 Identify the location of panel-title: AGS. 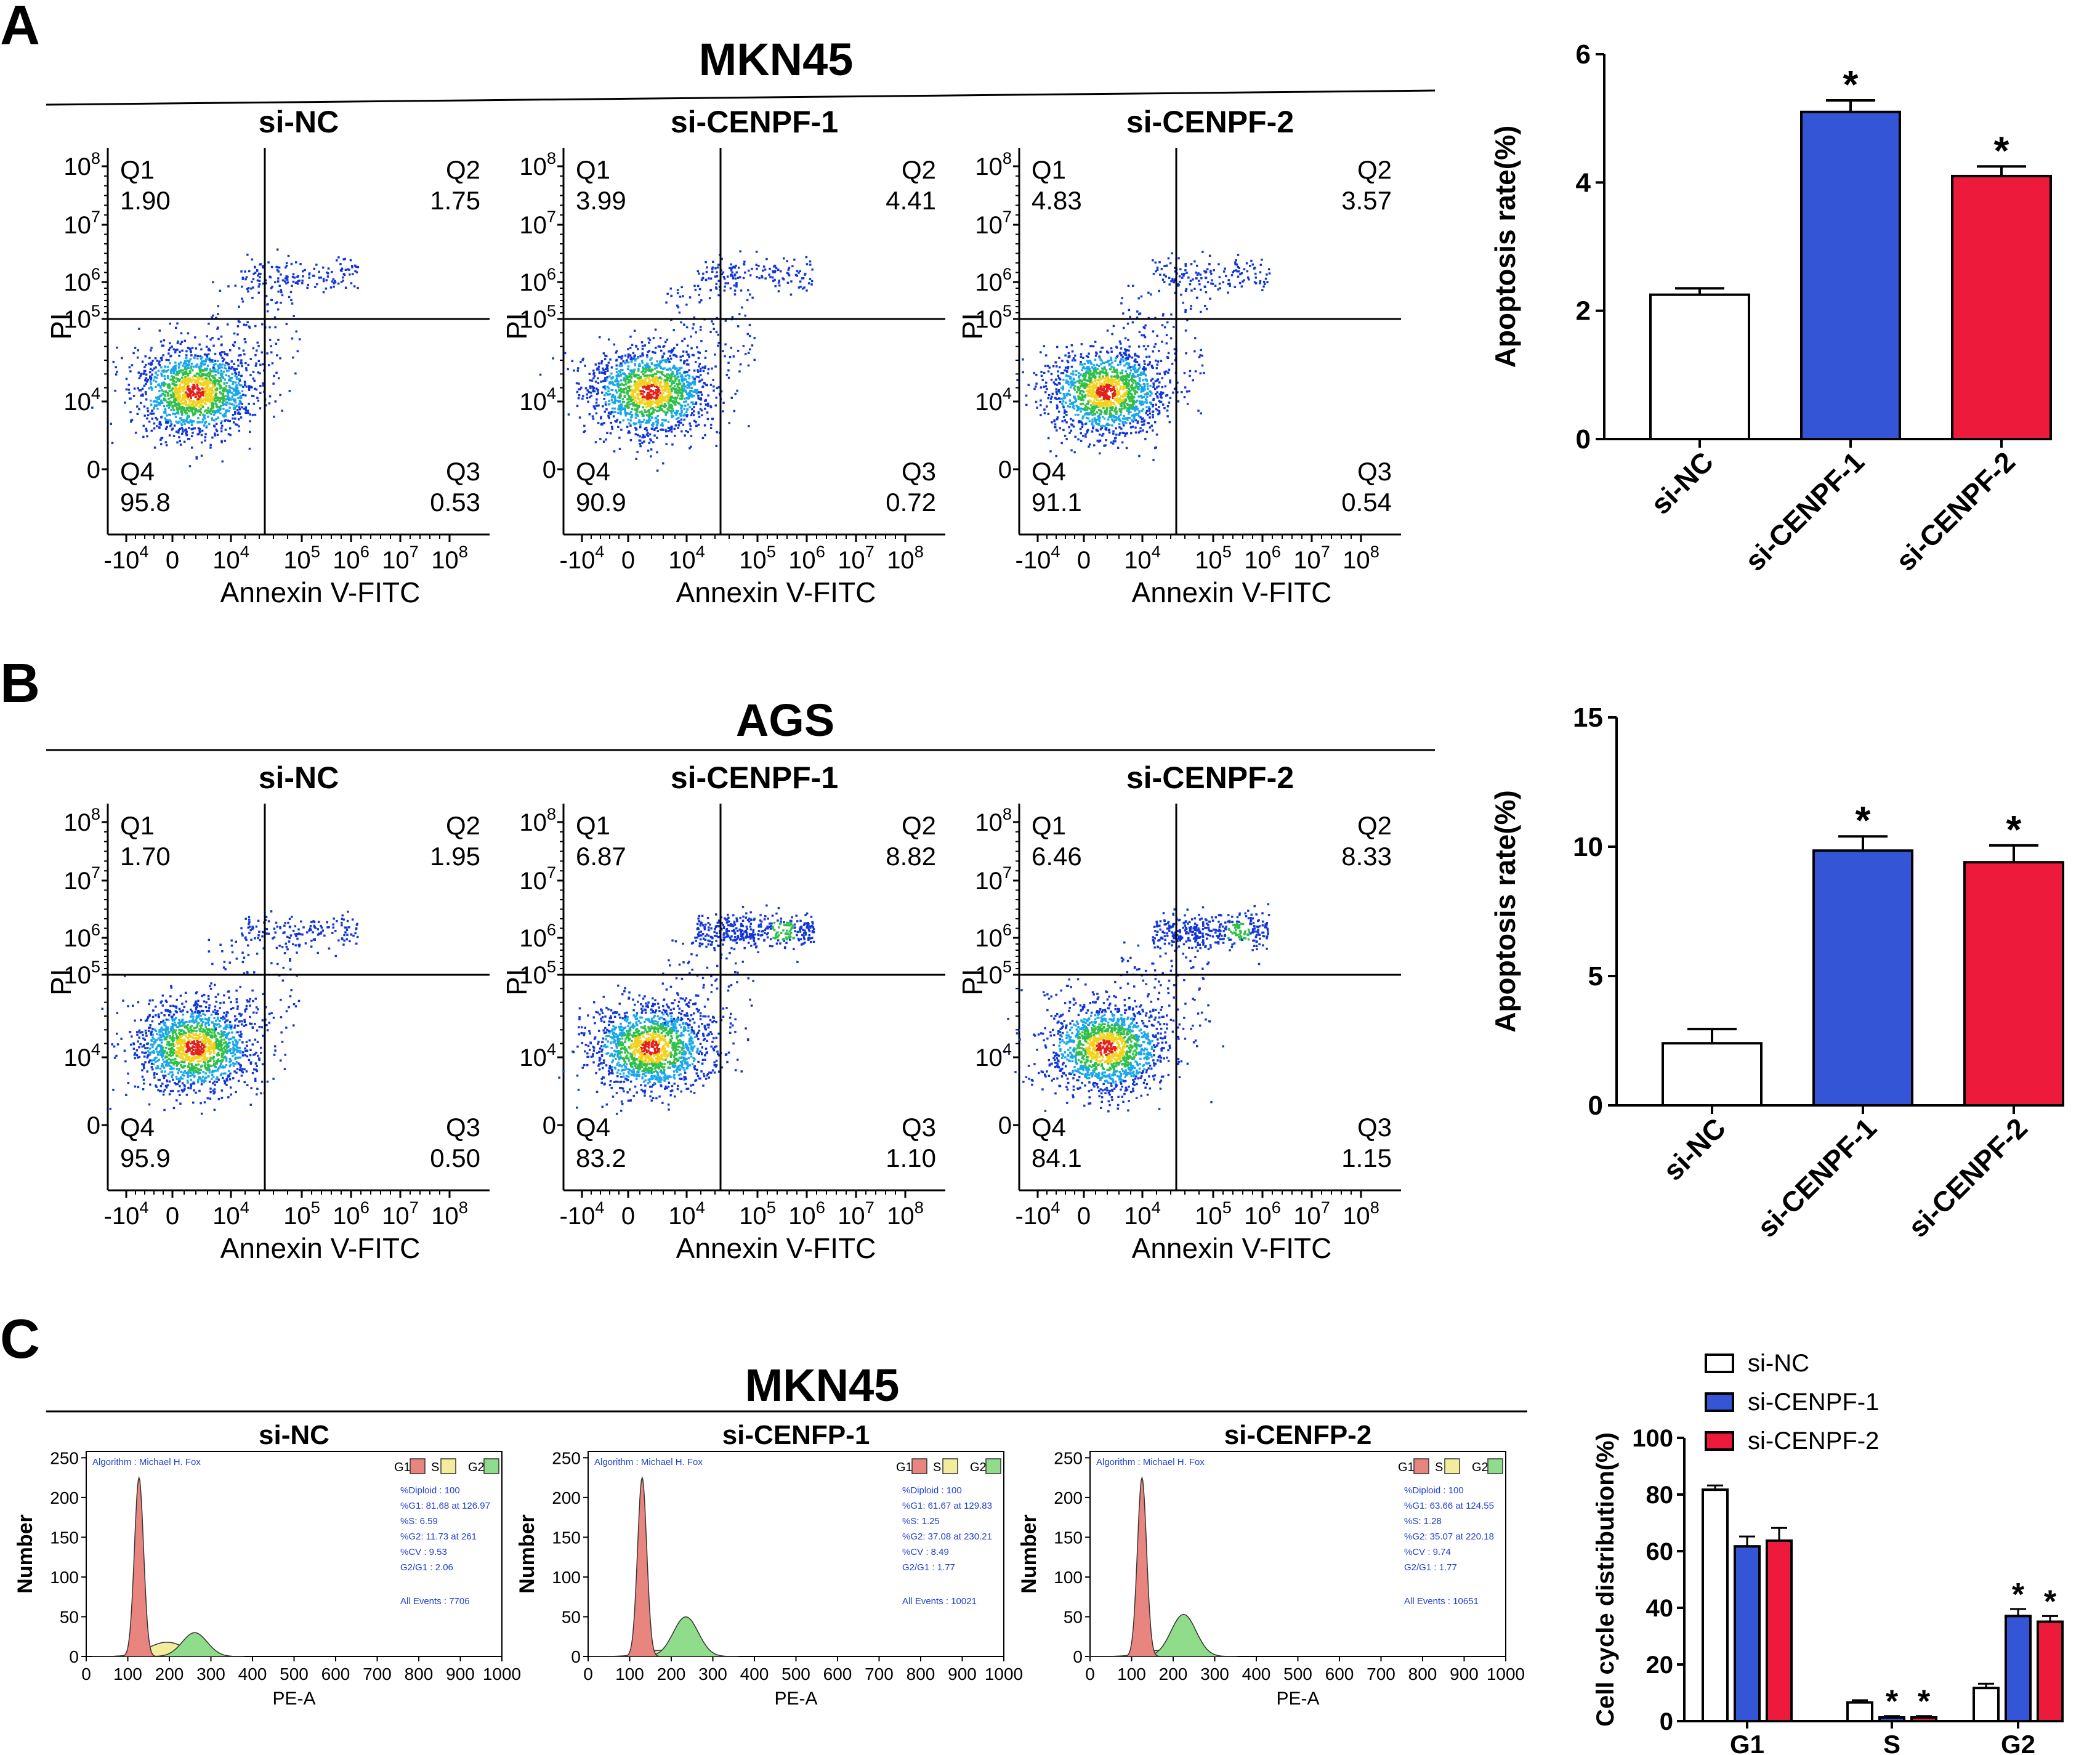
(785, 721).